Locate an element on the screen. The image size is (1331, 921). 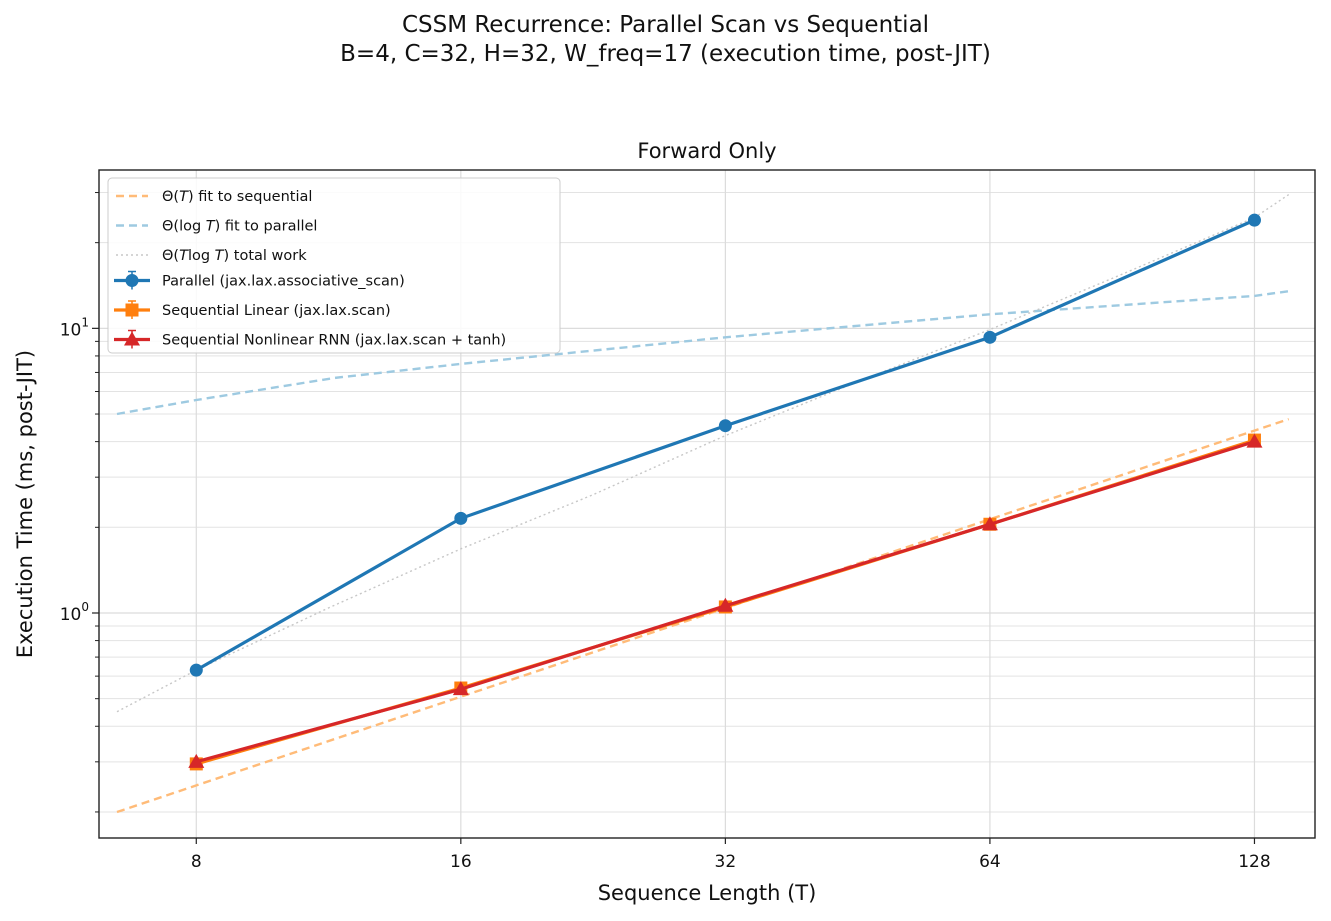
x-tick-label: 128 is located at coordinates (1254, 862).